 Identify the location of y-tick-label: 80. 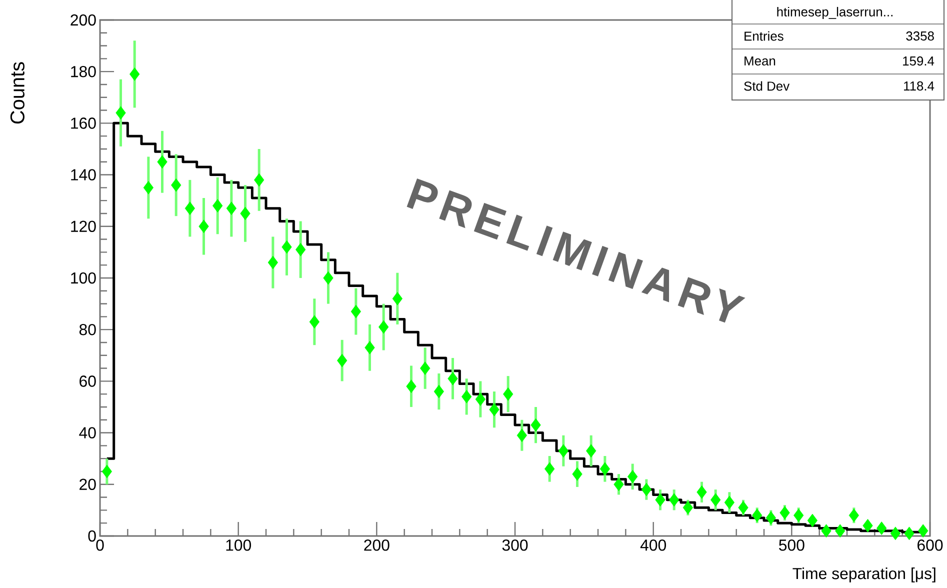
(87, 330).